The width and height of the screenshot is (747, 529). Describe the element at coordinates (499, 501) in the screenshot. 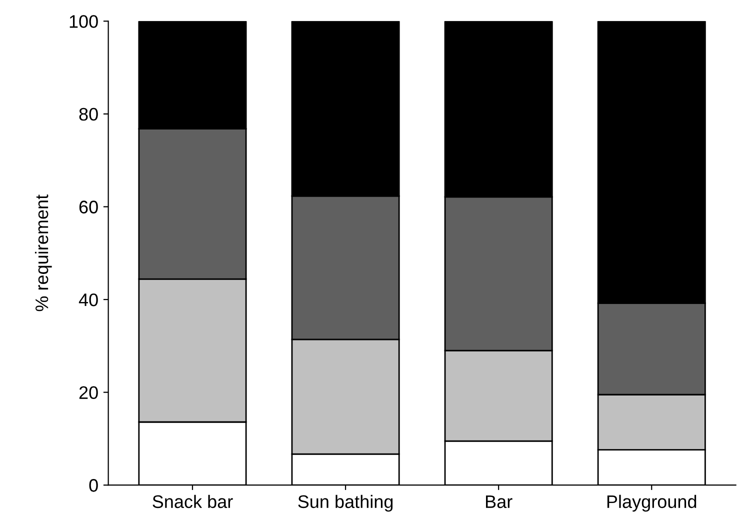

I see `x-tick-label: Bar` at that location.